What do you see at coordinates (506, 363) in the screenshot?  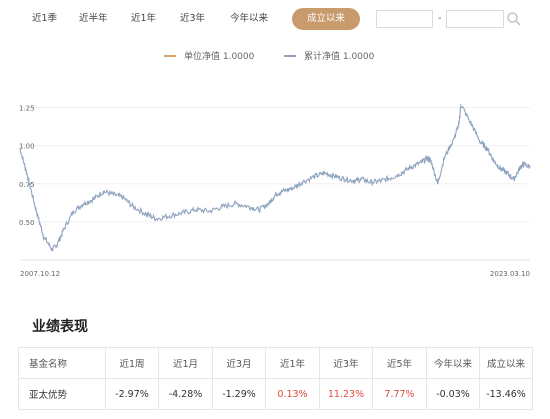 I see `header-since-inception: 成立以来` at bounding box center [506, 363].